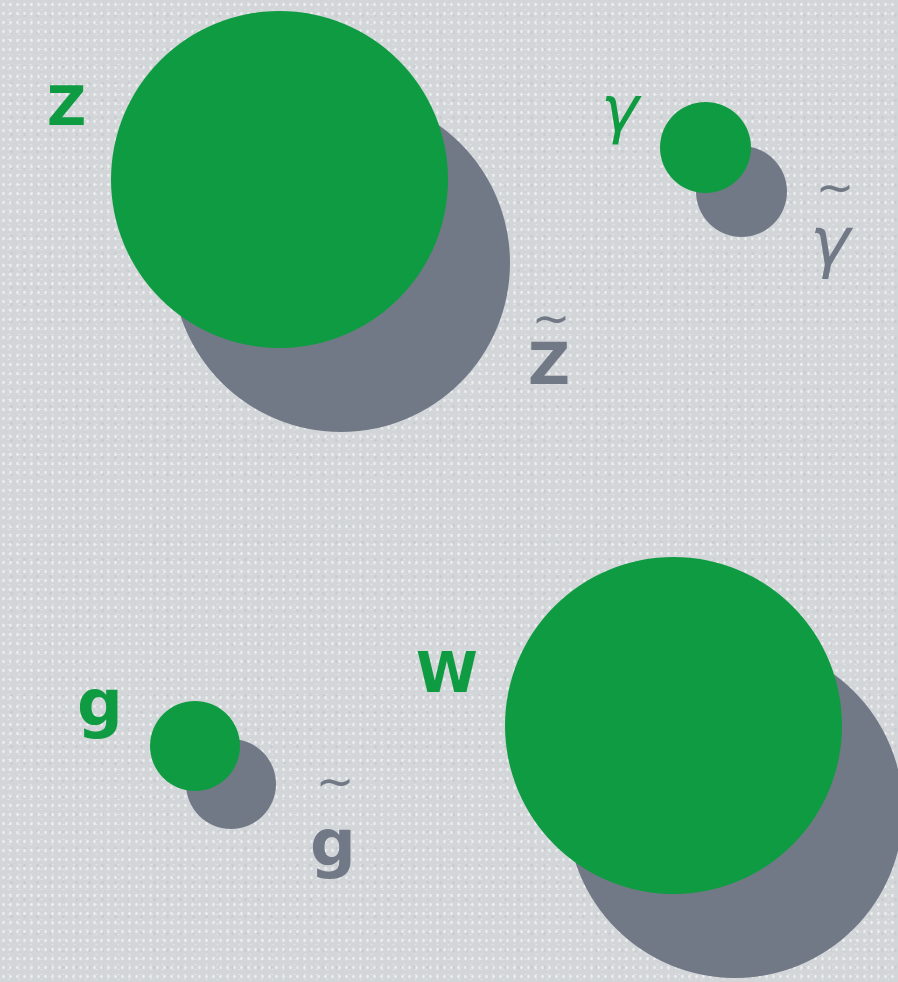 This screenshot has width=898, height=982. What do you see at coordinates (620, 110) in the screenshot?
I see `gamma-label: γ` at bounding box center [620, 110].